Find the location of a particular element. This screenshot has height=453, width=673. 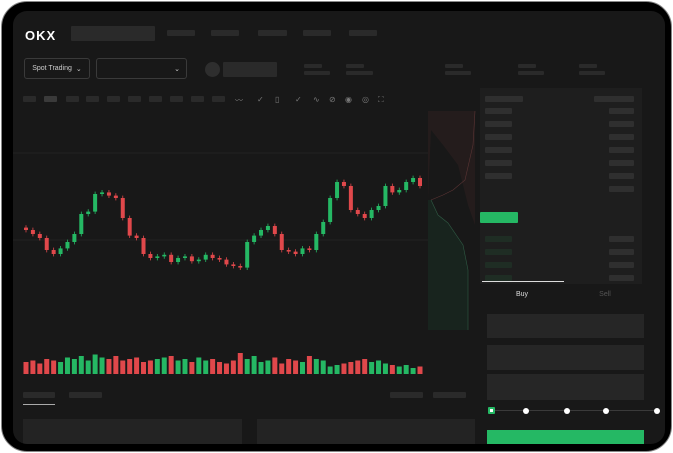

amount-input is located at coordinates (565, 357).